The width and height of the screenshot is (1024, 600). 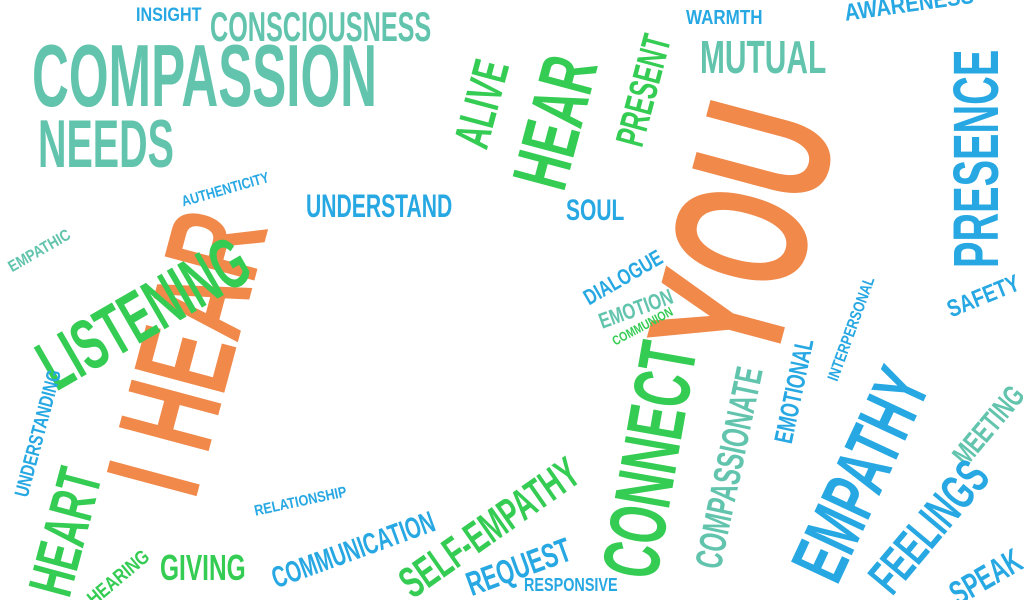 I want to click on word-presence: PRESENCE, so click(x=976, y=158).